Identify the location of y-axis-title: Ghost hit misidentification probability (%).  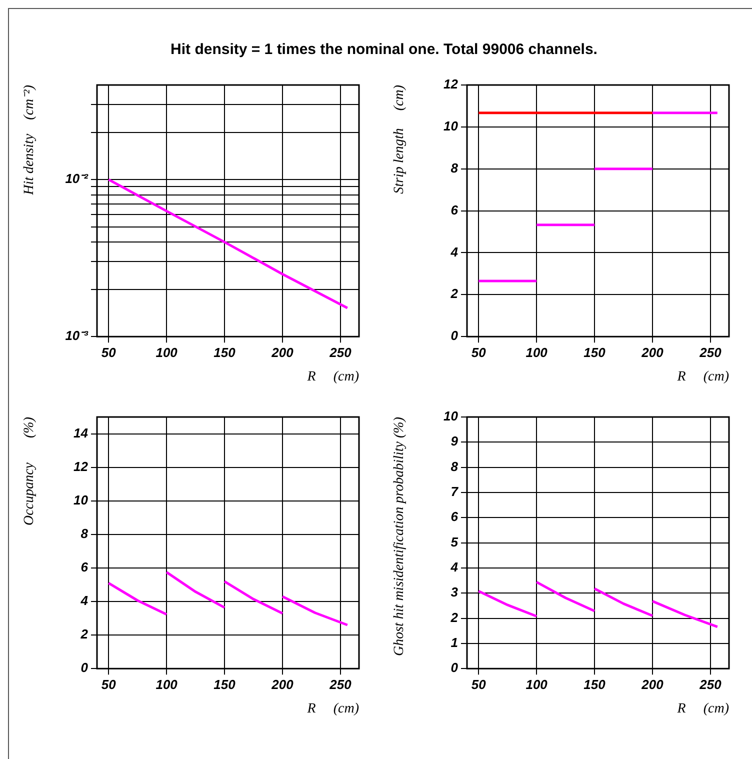
(400, 536).